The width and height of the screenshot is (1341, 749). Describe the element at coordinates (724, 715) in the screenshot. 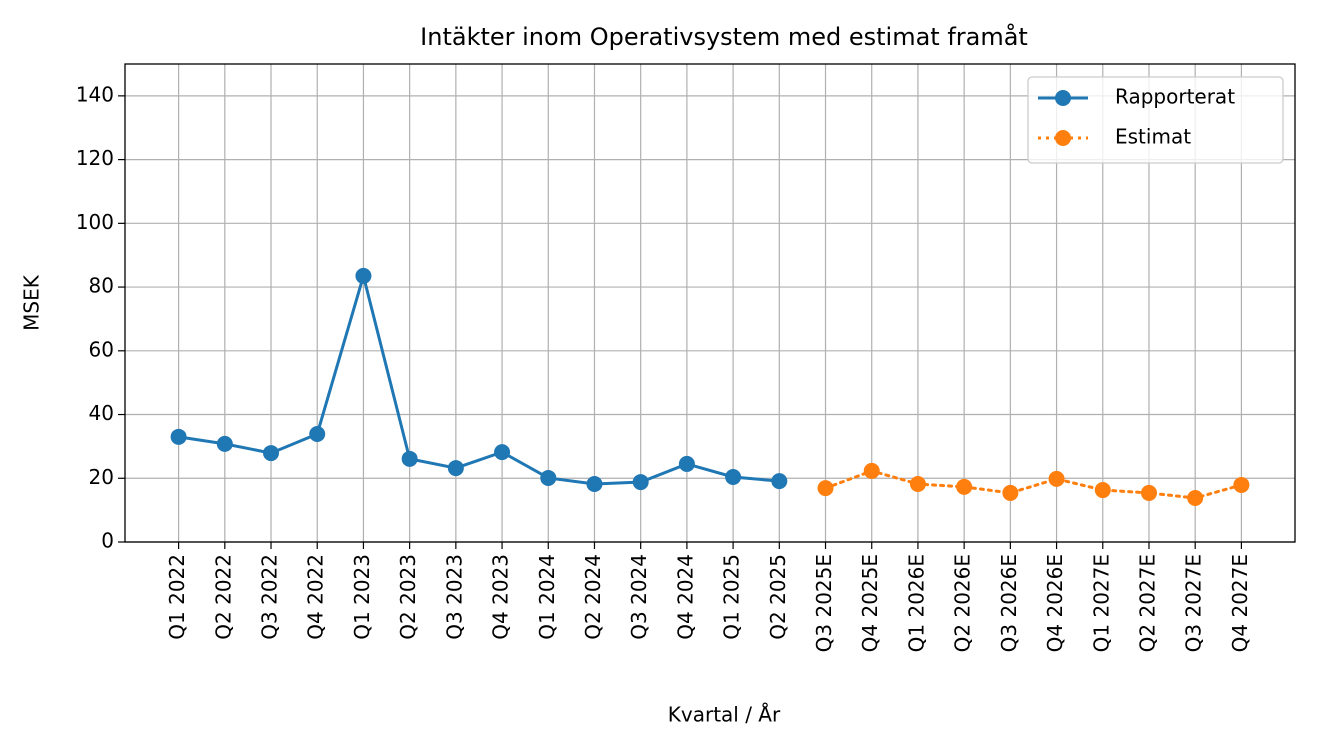

I see `x-axis-label: Kvartal / År` at that location.